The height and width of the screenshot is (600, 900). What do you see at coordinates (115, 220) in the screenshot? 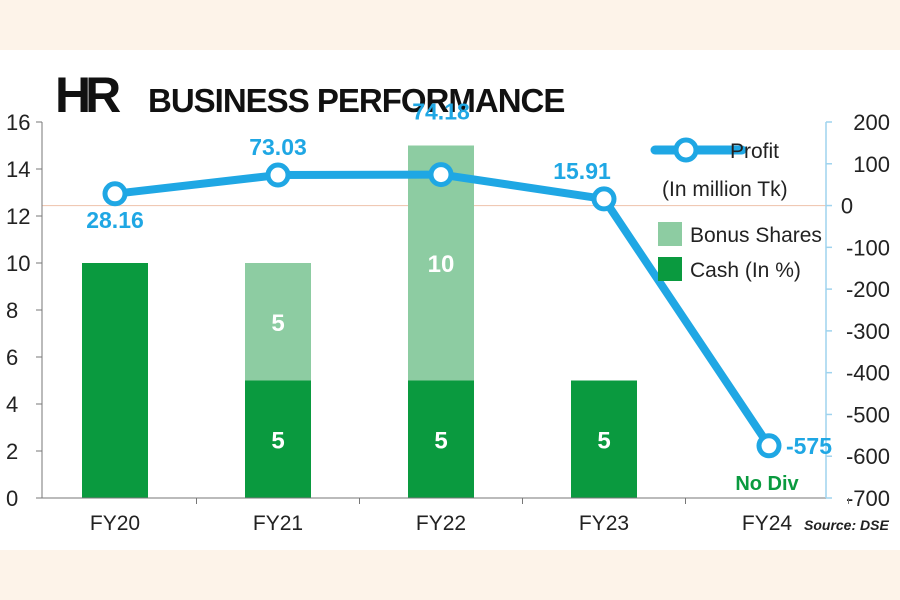
I see `profit-label-fy20: 28.16` at bounding box center [115, 220].